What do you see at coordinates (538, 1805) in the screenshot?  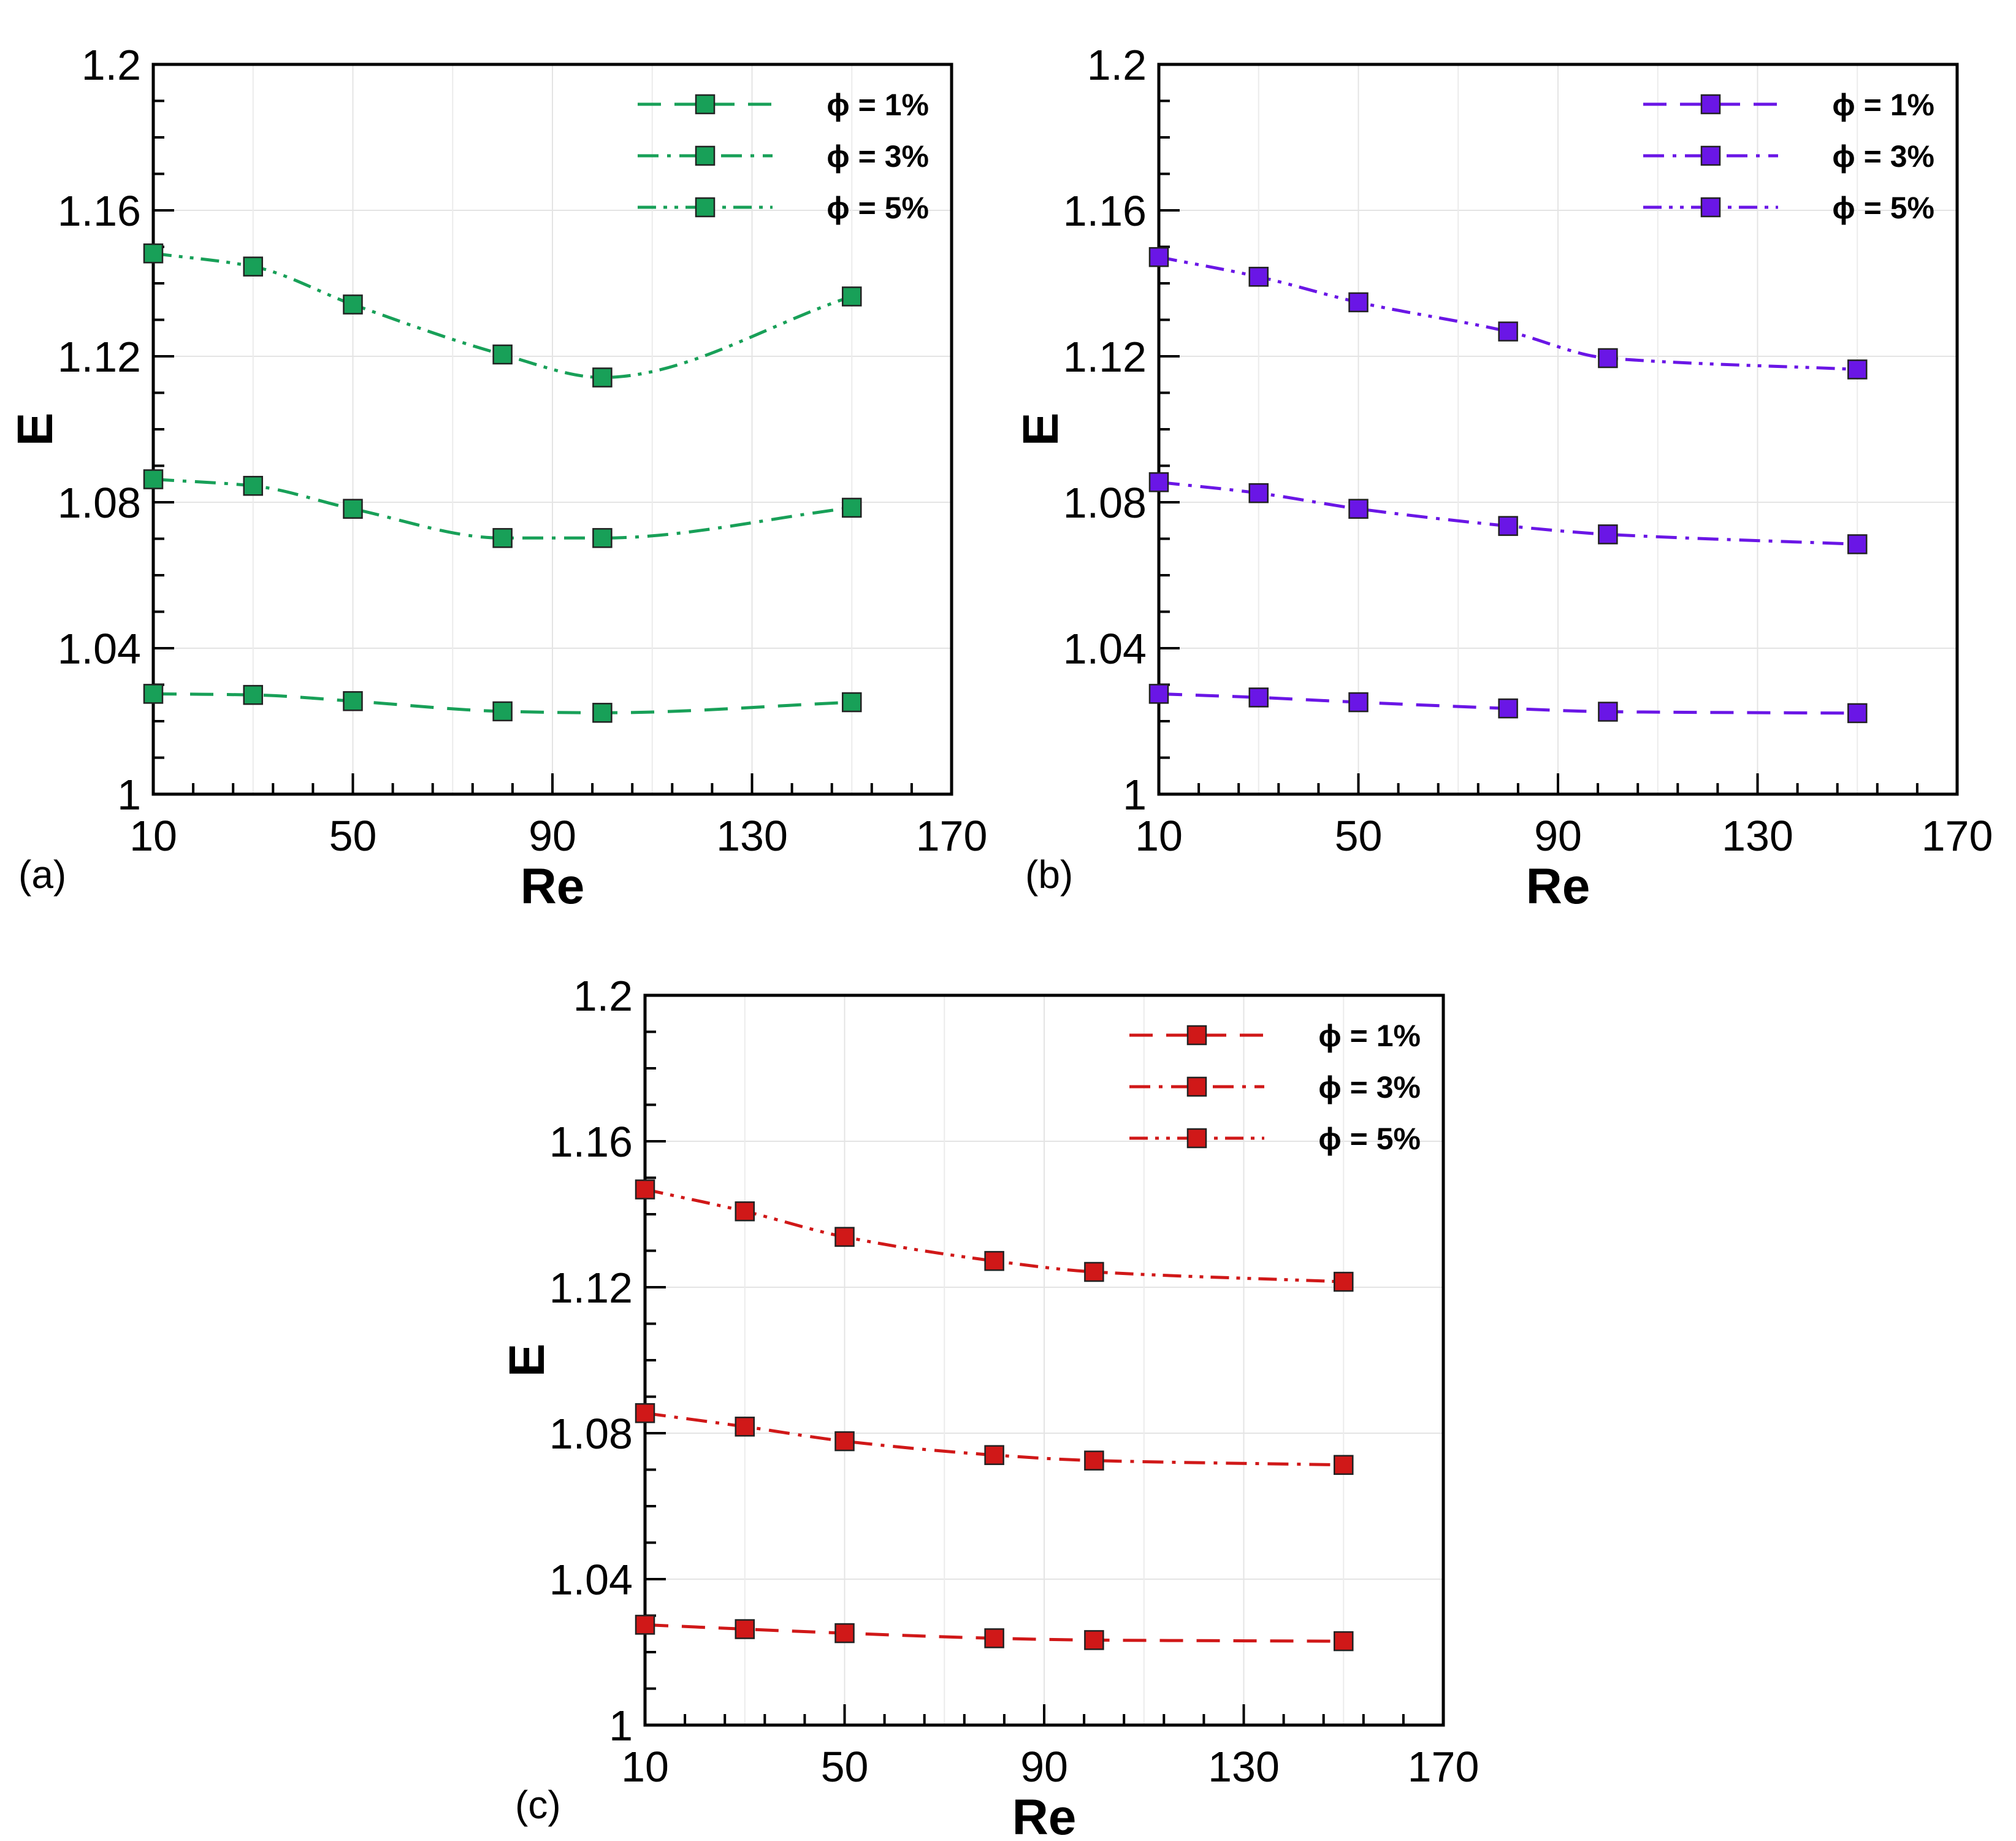 I see `panel-label: (c)` at bounding box center [538, 1805].